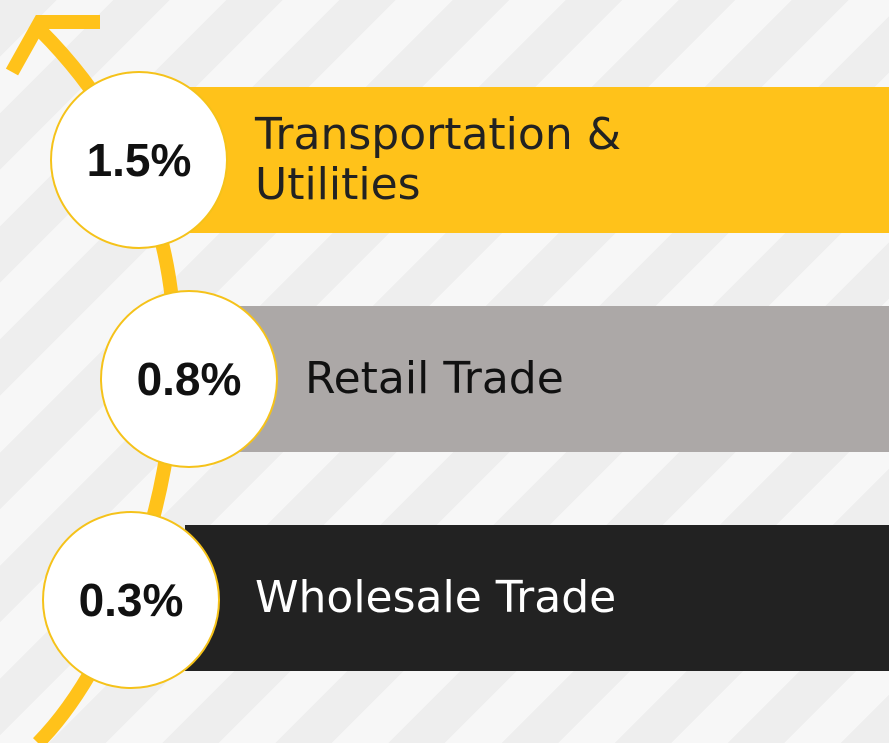 The image size is (889, 743). Describe the element at coordinates (438, 159) in the screenshot. I see `item-name: Transportation & Utilities` at that location.